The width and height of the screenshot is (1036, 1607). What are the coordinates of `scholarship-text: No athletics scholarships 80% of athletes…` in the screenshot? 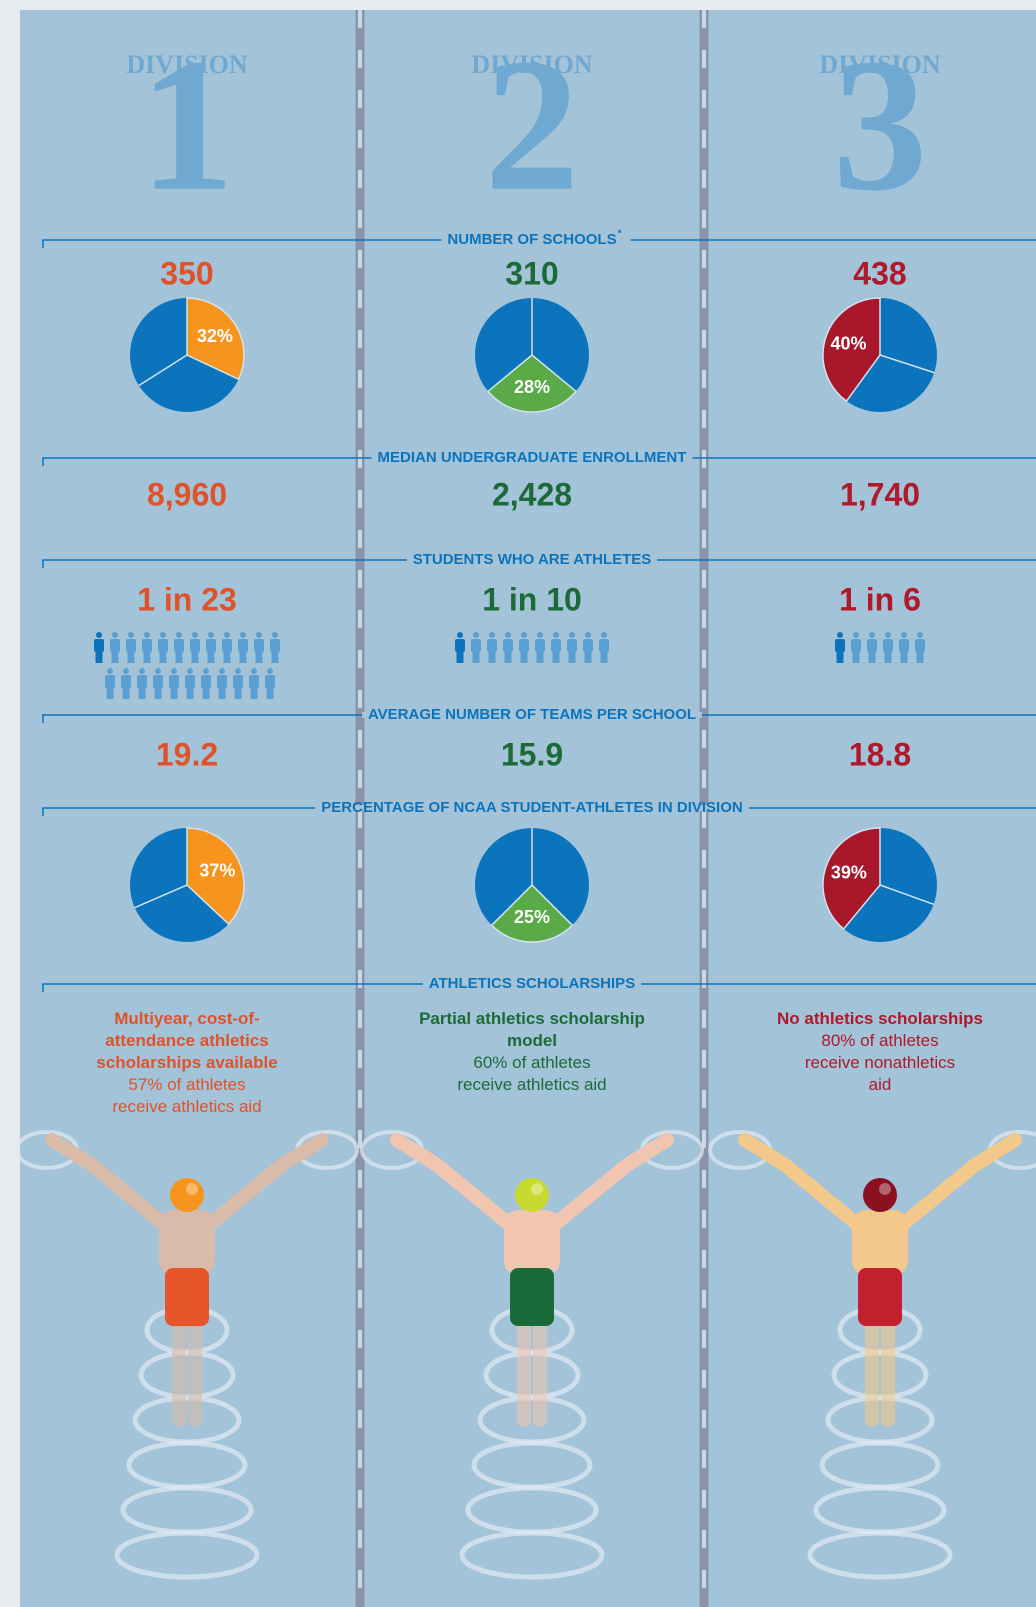 It's located at (880, 1052).